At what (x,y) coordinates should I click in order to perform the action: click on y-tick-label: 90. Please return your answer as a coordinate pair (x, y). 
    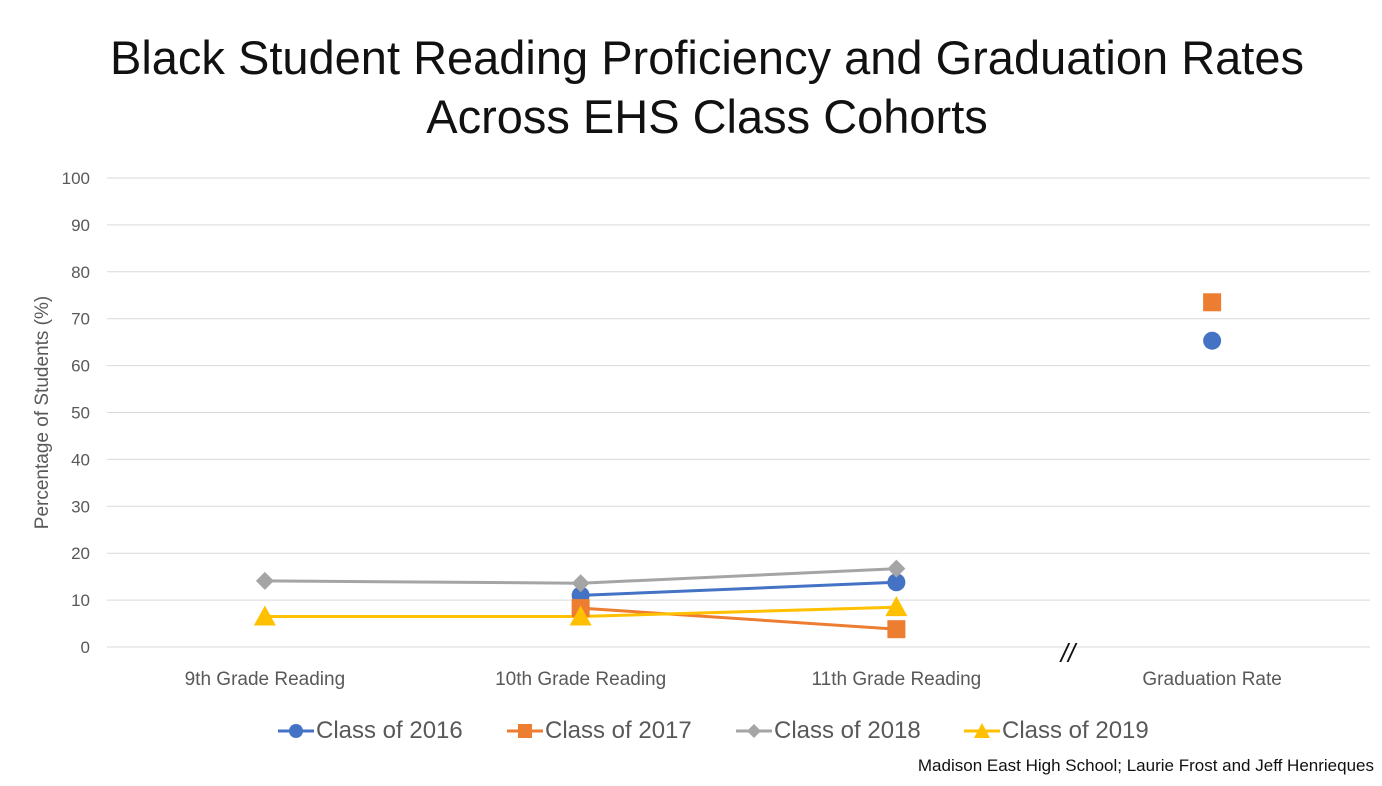
    Looking at the image, I should click on (80, 225).